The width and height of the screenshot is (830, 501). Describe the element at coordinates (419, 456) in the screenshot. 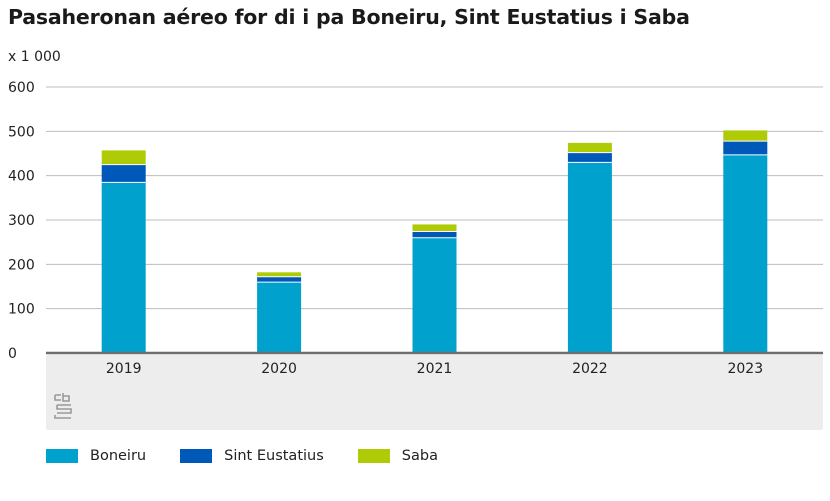

I see `legend-label-saba: Saba` at that location.